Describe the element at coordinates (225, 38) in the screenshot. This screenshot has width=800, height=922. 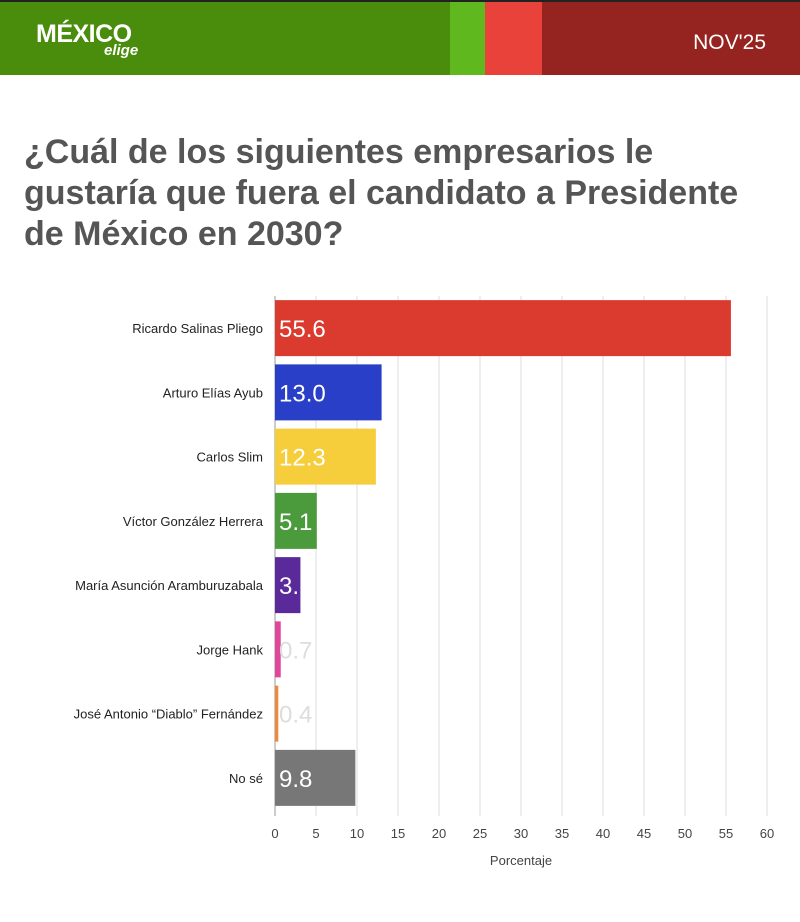
I see `banner-green` at that location.